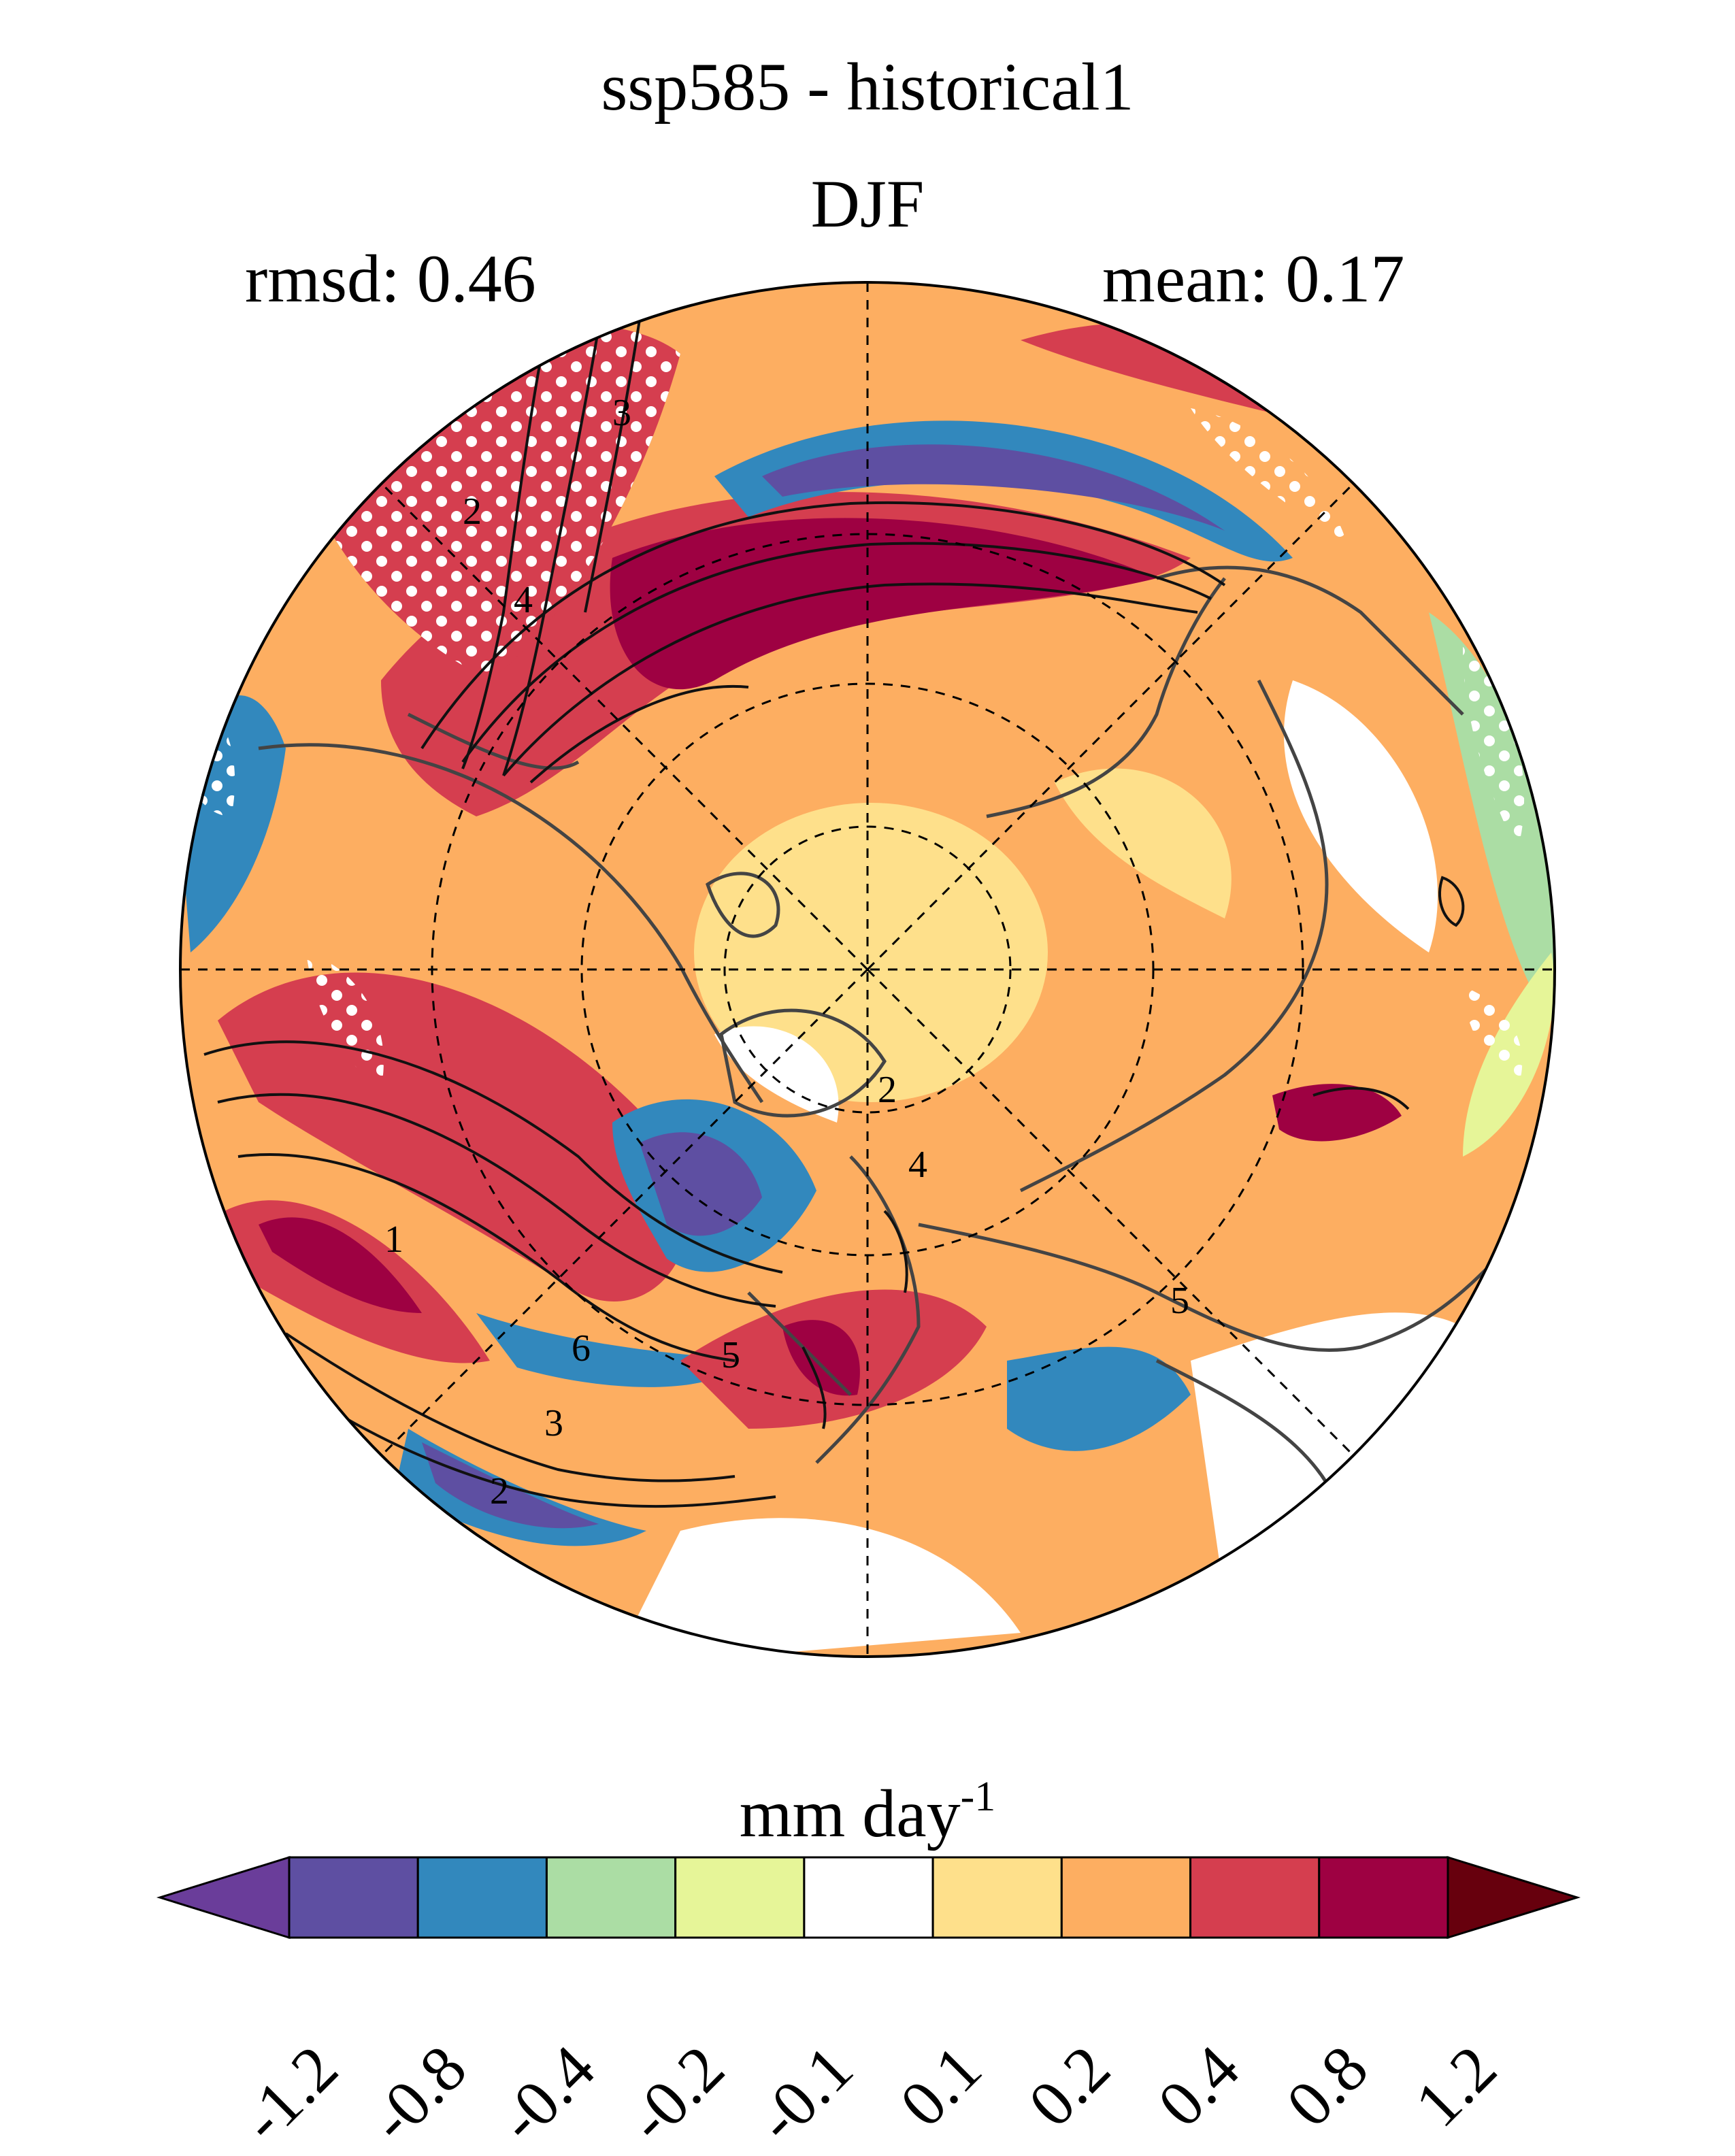  What do you see at coordinates (850, 1813) in the screenshot?
I see `units-main: mm day` at bounding box center [850, 1813].